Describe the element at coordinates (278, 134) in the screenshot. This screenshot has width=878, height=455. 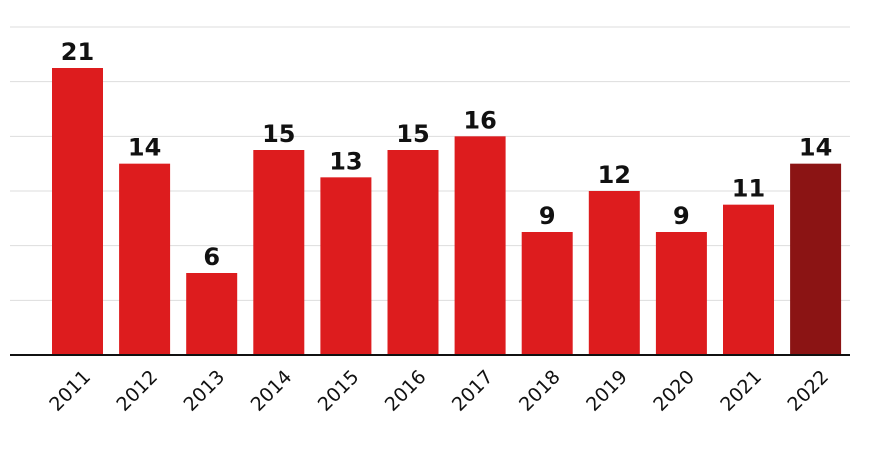
I see `value-label-2014: 15` at that location.